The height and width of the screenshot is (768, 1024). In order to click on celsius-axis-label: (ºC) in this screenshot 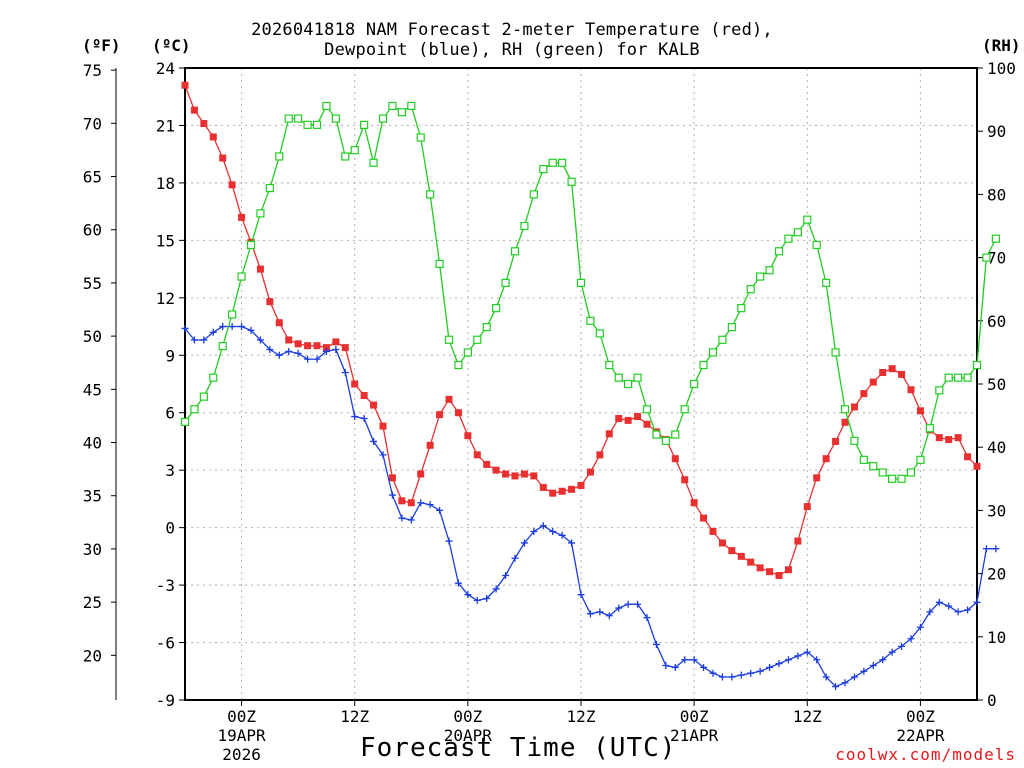, I will do `click(171, 45)`.